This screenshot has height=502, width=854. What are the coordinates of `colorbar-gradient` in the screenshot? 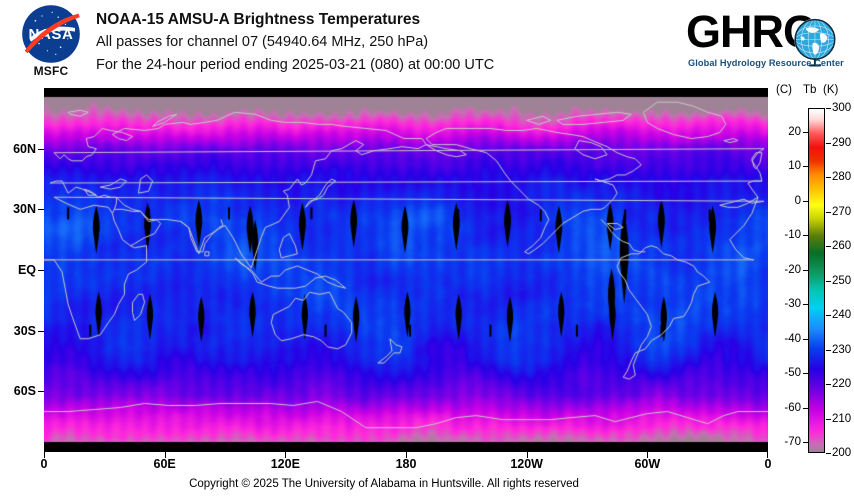 It's located at (816, 280).